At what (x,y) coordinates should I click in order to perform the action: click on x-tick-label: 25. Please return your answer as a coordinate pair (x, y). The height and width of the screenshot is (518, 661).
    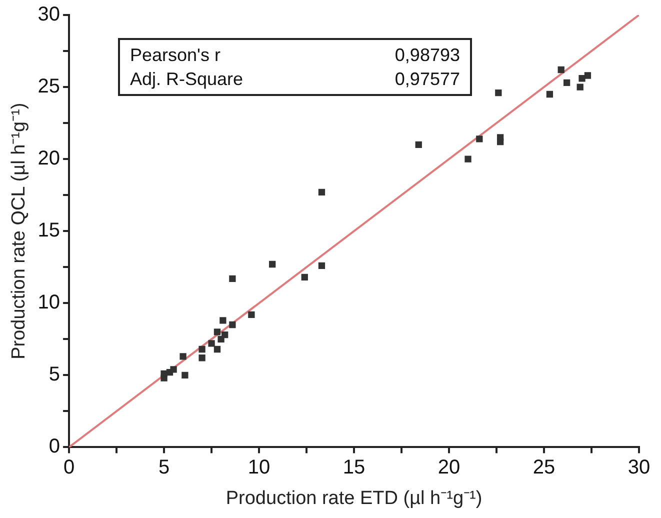
    Looking at the image, I should click on (544, 467).